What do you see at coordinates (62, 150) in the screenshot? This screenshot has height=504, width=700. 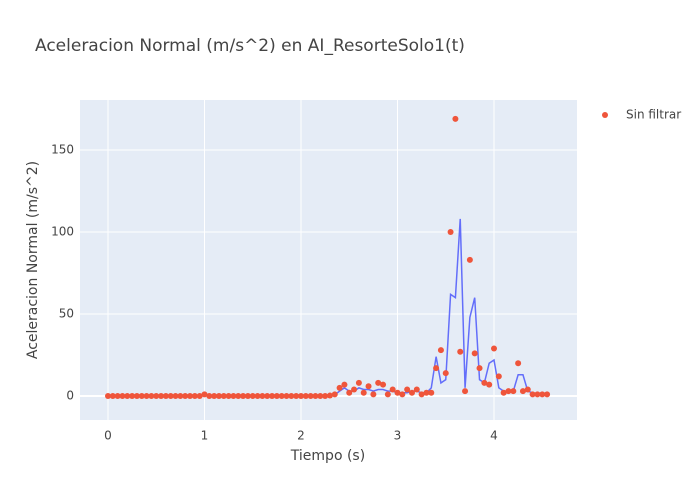 I see `y-tick-label: 150` at bounding box center [62, 150].